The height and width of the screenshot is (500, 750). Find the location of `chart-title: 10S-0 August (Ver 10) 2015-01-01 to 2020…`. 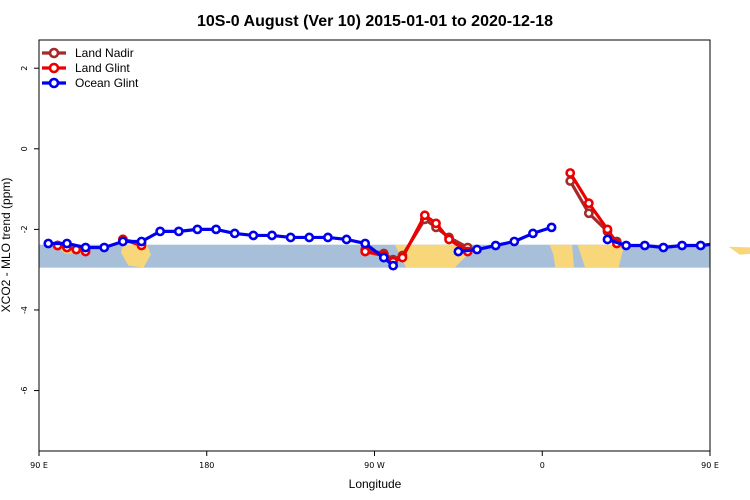

chart-title: 10S-0 August (Ver 10) 2015-01-01 to 2020… is located at coordinates (375, 21).